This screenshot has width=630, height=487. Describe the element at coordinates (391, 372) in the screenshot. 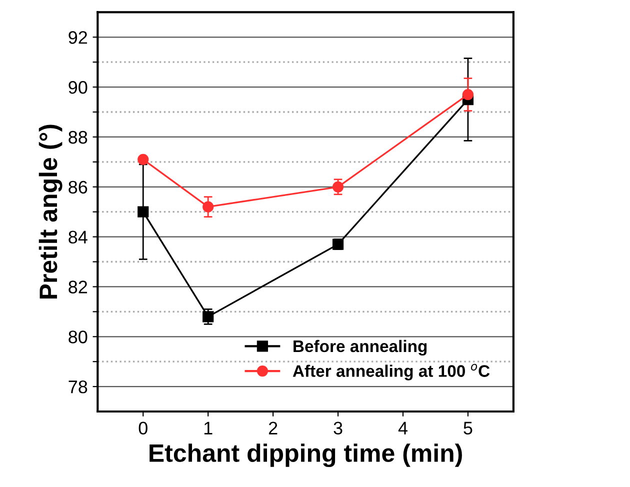

I see `legend-label: After annealing at 100 $^{o}$C` at that location.